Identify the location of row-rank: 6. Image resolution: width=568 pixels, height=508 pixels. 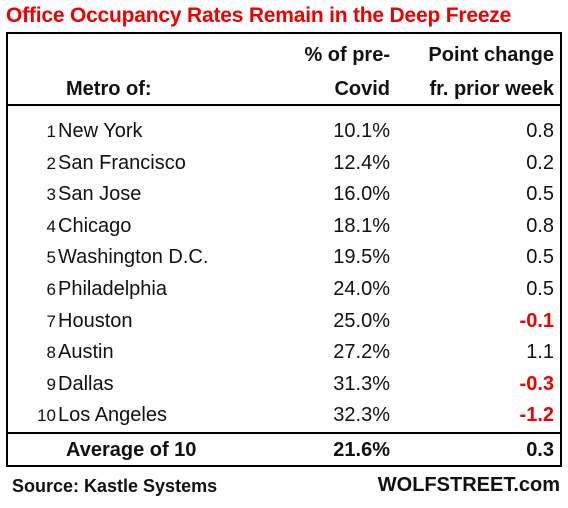
(51, 289).